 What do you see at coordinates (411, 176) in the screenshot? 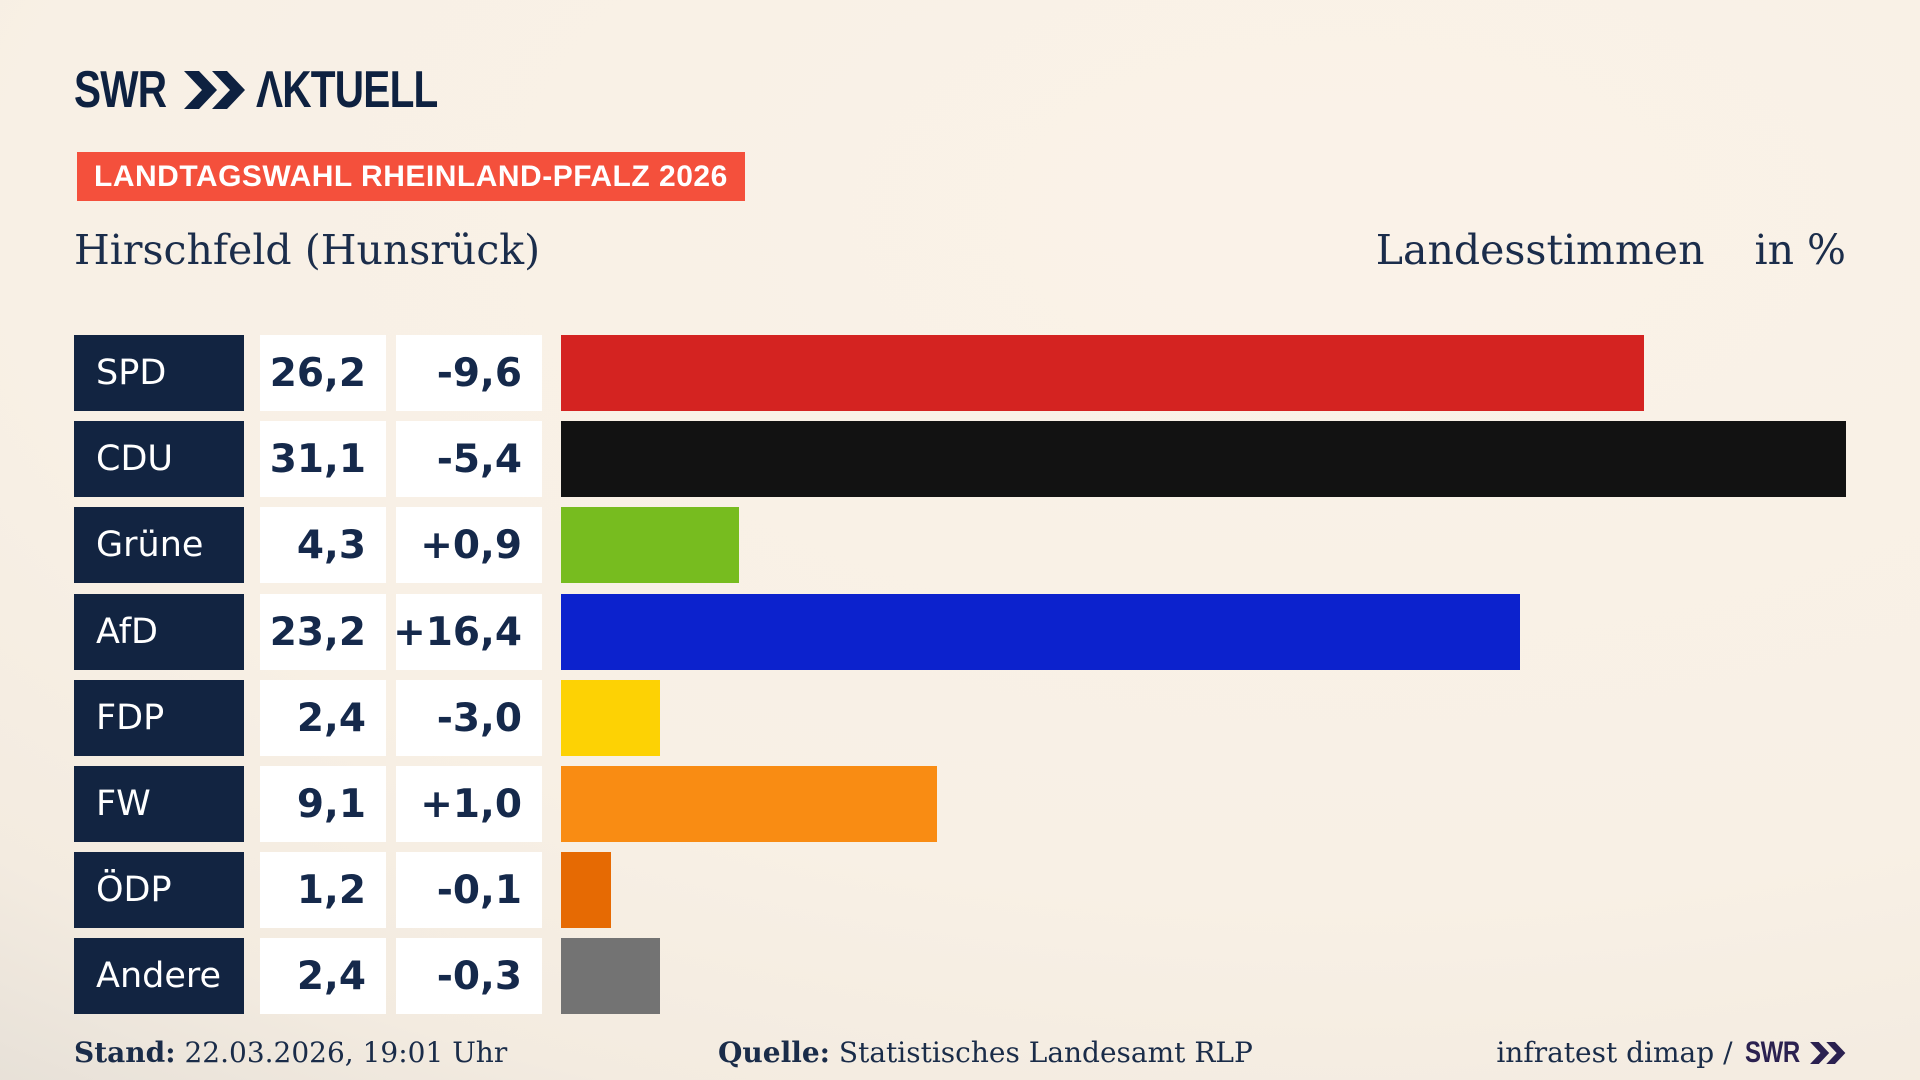
I see `election-banner: LANDTAGSWAHL RHEINLAND-PFALZ 2026` at bounding box center [411, 176].